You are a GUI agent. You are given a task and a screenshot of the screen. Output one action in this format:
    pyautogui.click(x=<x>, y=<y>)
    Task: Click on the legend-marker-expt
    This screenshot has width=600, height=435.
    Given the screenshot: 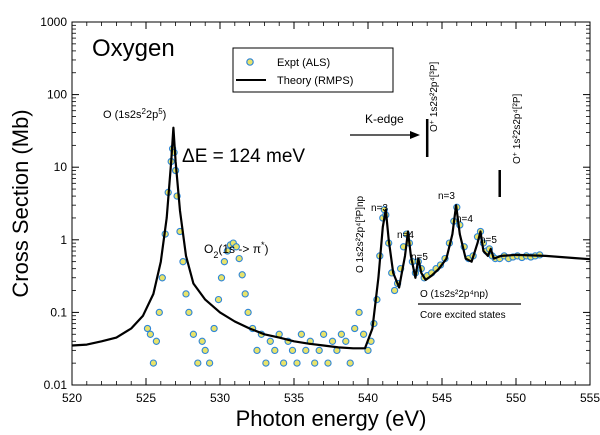 What is the action you would take?
    pyautogui.click(x=250, y=62)
    